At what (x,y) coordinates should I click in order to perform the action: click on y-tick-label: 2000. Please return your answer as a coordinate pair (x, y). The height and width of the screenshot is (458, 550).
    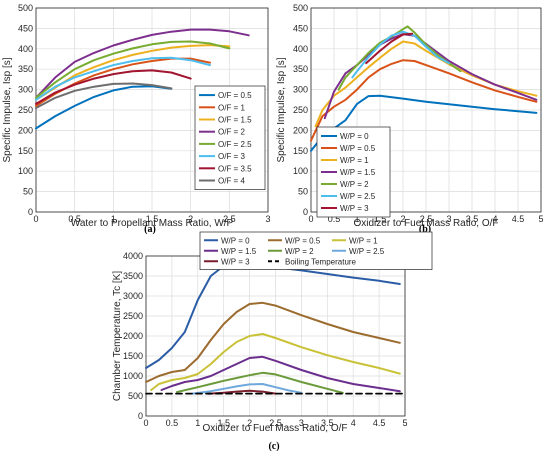
    Looking at the image, I should click on (133, 336).